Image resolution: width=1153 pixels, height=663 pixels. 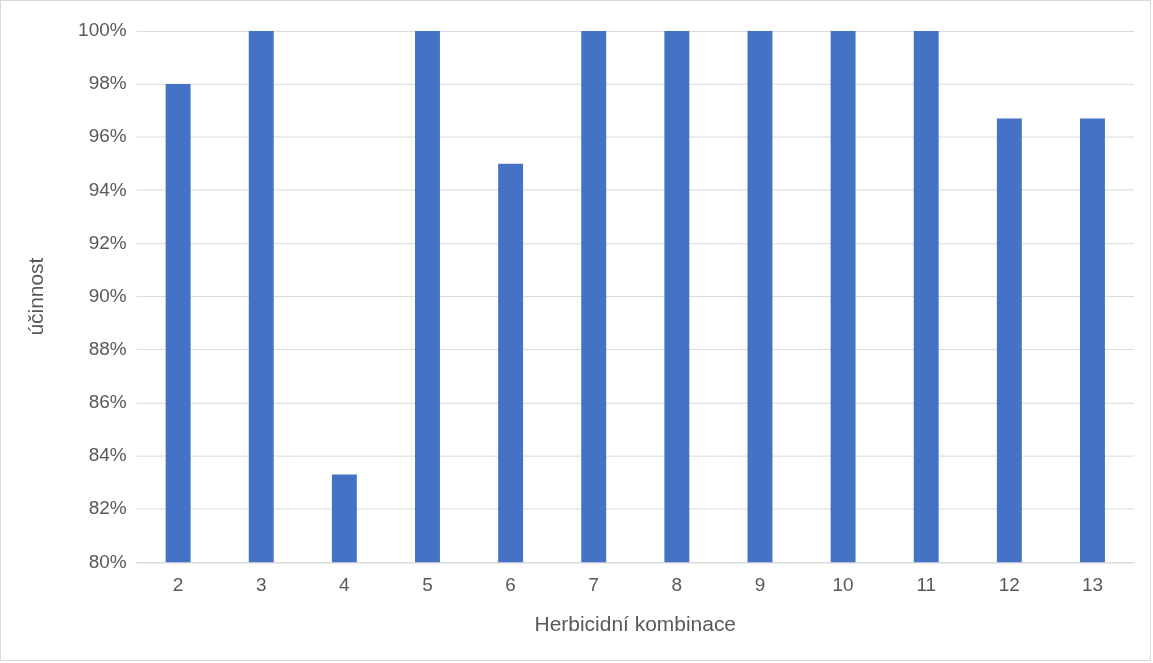 I want to click on x-tick-label: 8, so click(x=677, y=584).